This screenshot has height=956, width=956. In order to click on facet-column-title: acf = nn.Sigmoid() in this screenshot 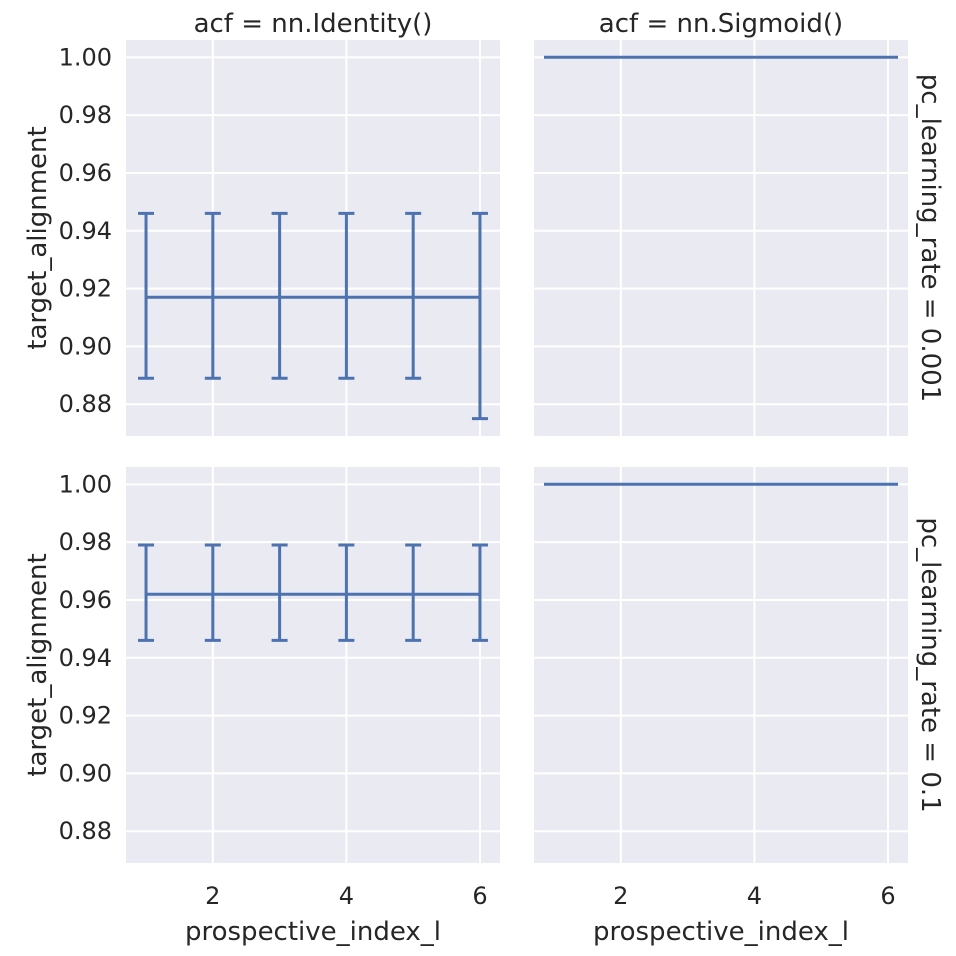, I will do `click(721, 24)`.